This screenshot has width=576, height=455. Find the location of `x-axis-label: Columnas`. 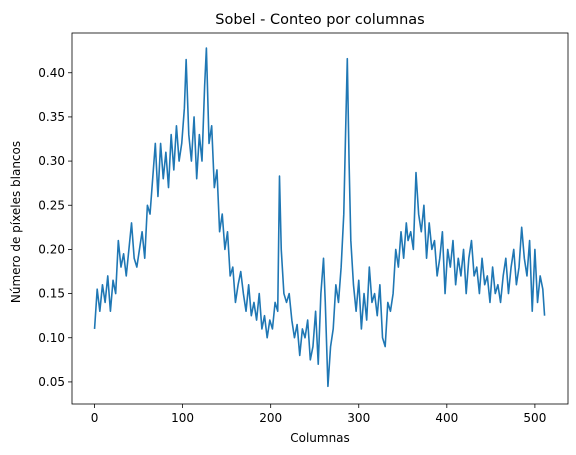

x-axis-label: Columnas is located at coordinates (320, 438).